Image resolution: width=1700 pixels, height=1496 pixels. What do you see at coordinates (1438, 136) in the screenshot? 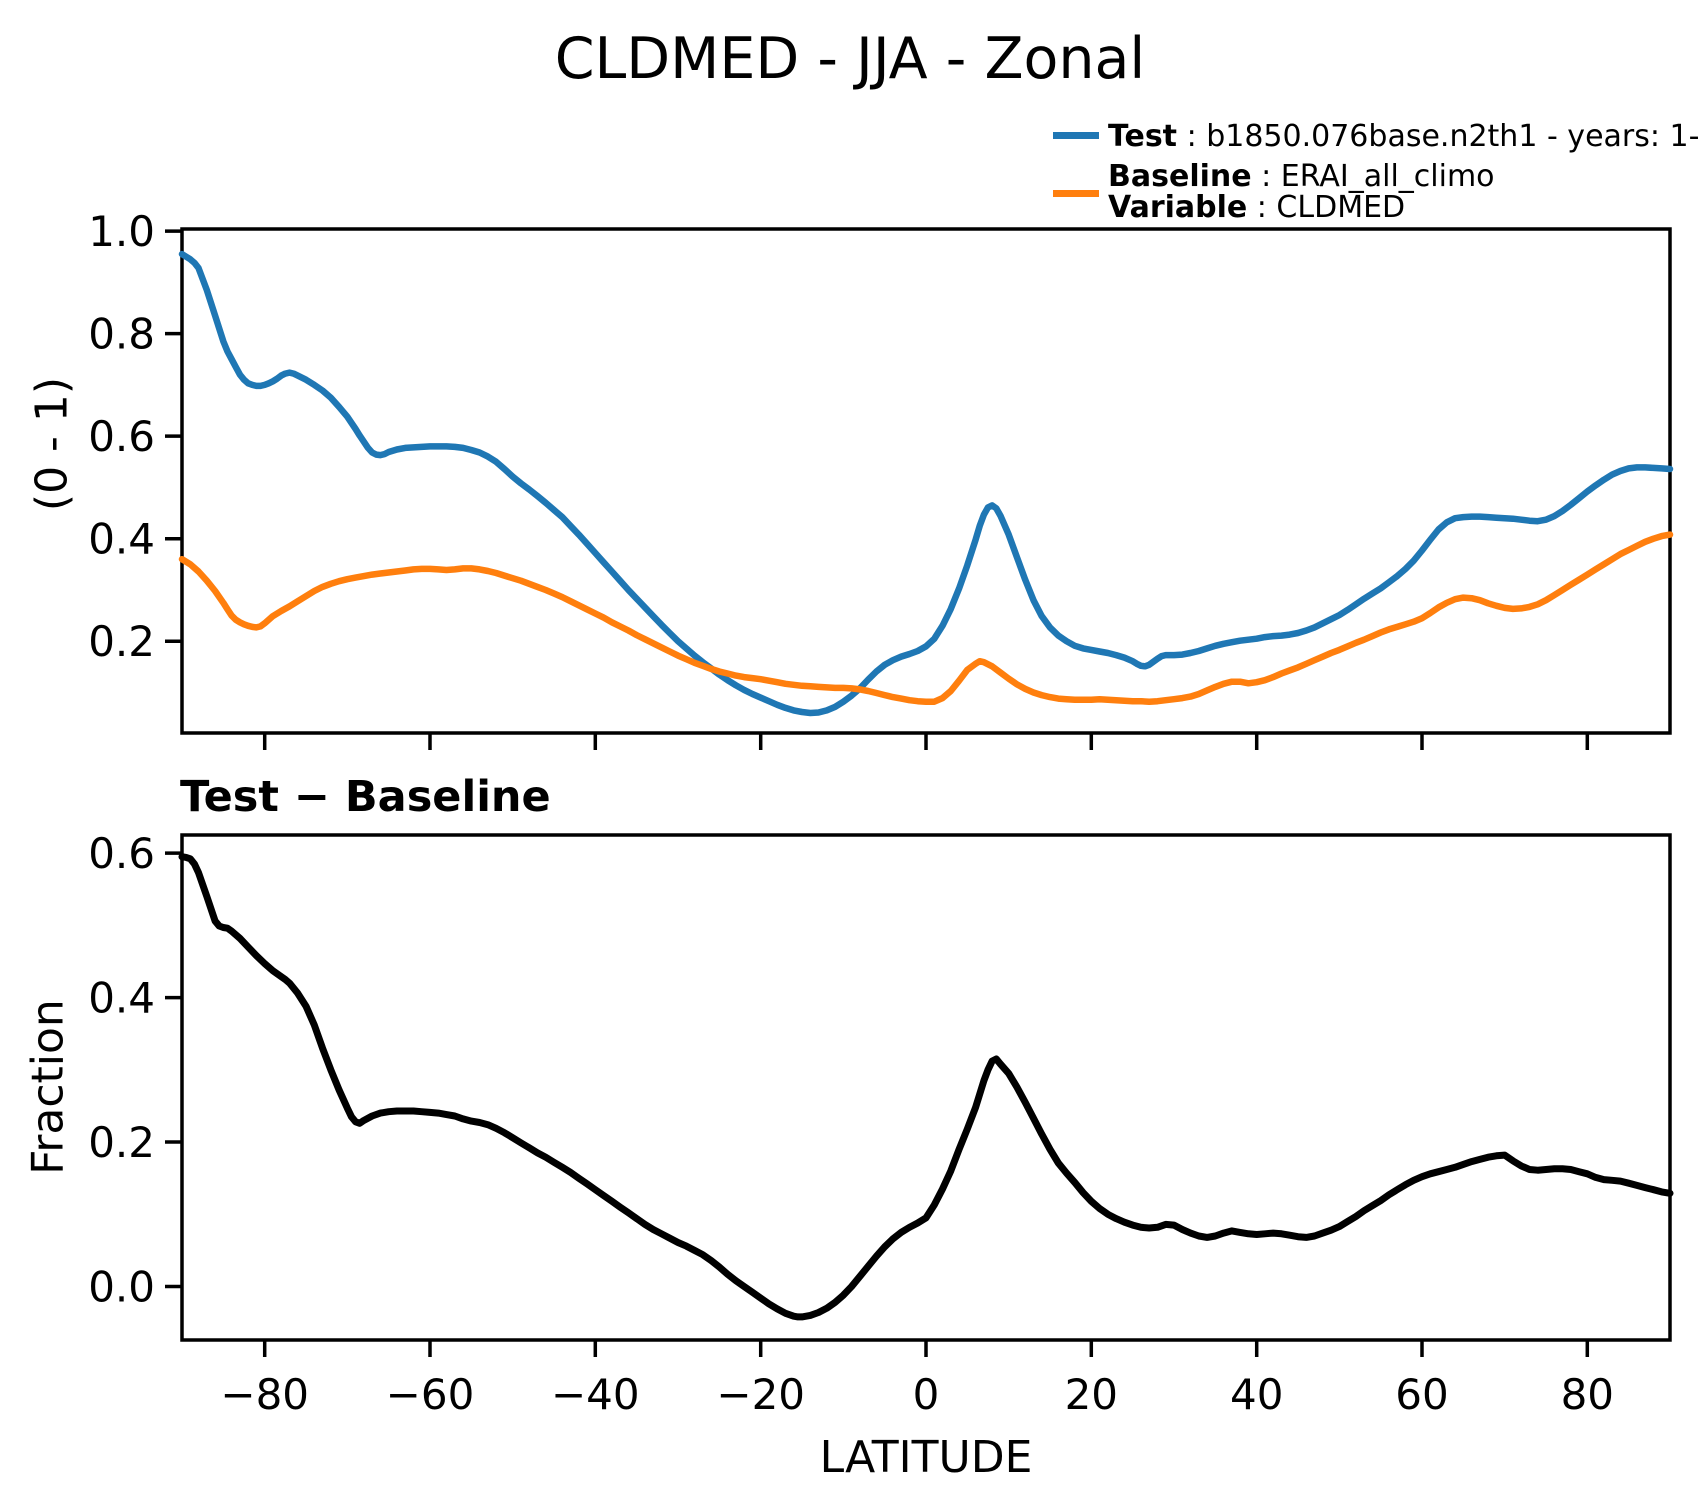
I see `legend-test-value: : b1850.076base.n2th1 - years: 1-6` at bounding box center [1438, 136].